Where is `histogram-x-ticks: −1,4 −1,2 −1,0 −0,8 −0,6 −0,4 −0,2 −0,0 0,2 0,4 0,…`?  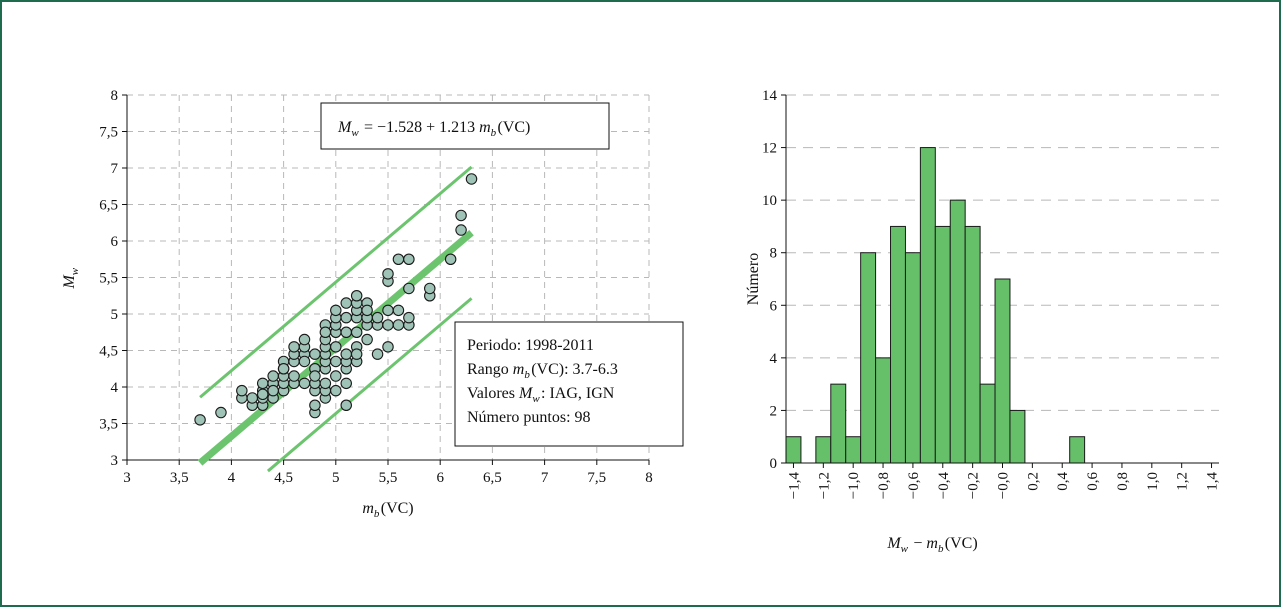
histogram-x-ticks: −1,4 −1,2 −1,0 −0,8 −0,6 −0,4 −0,2 −0,0 0,2 0,4 0,… is located at coordinates (1003, 481).